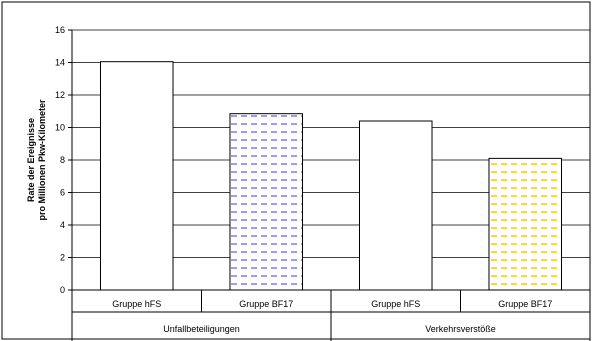 The width and height of the screenshot is (592, 341). Describe the element at coordinates (31, 160) in the screenshot. I see `y-axis-label-line-1: Rate der Ereignisse` at that location.